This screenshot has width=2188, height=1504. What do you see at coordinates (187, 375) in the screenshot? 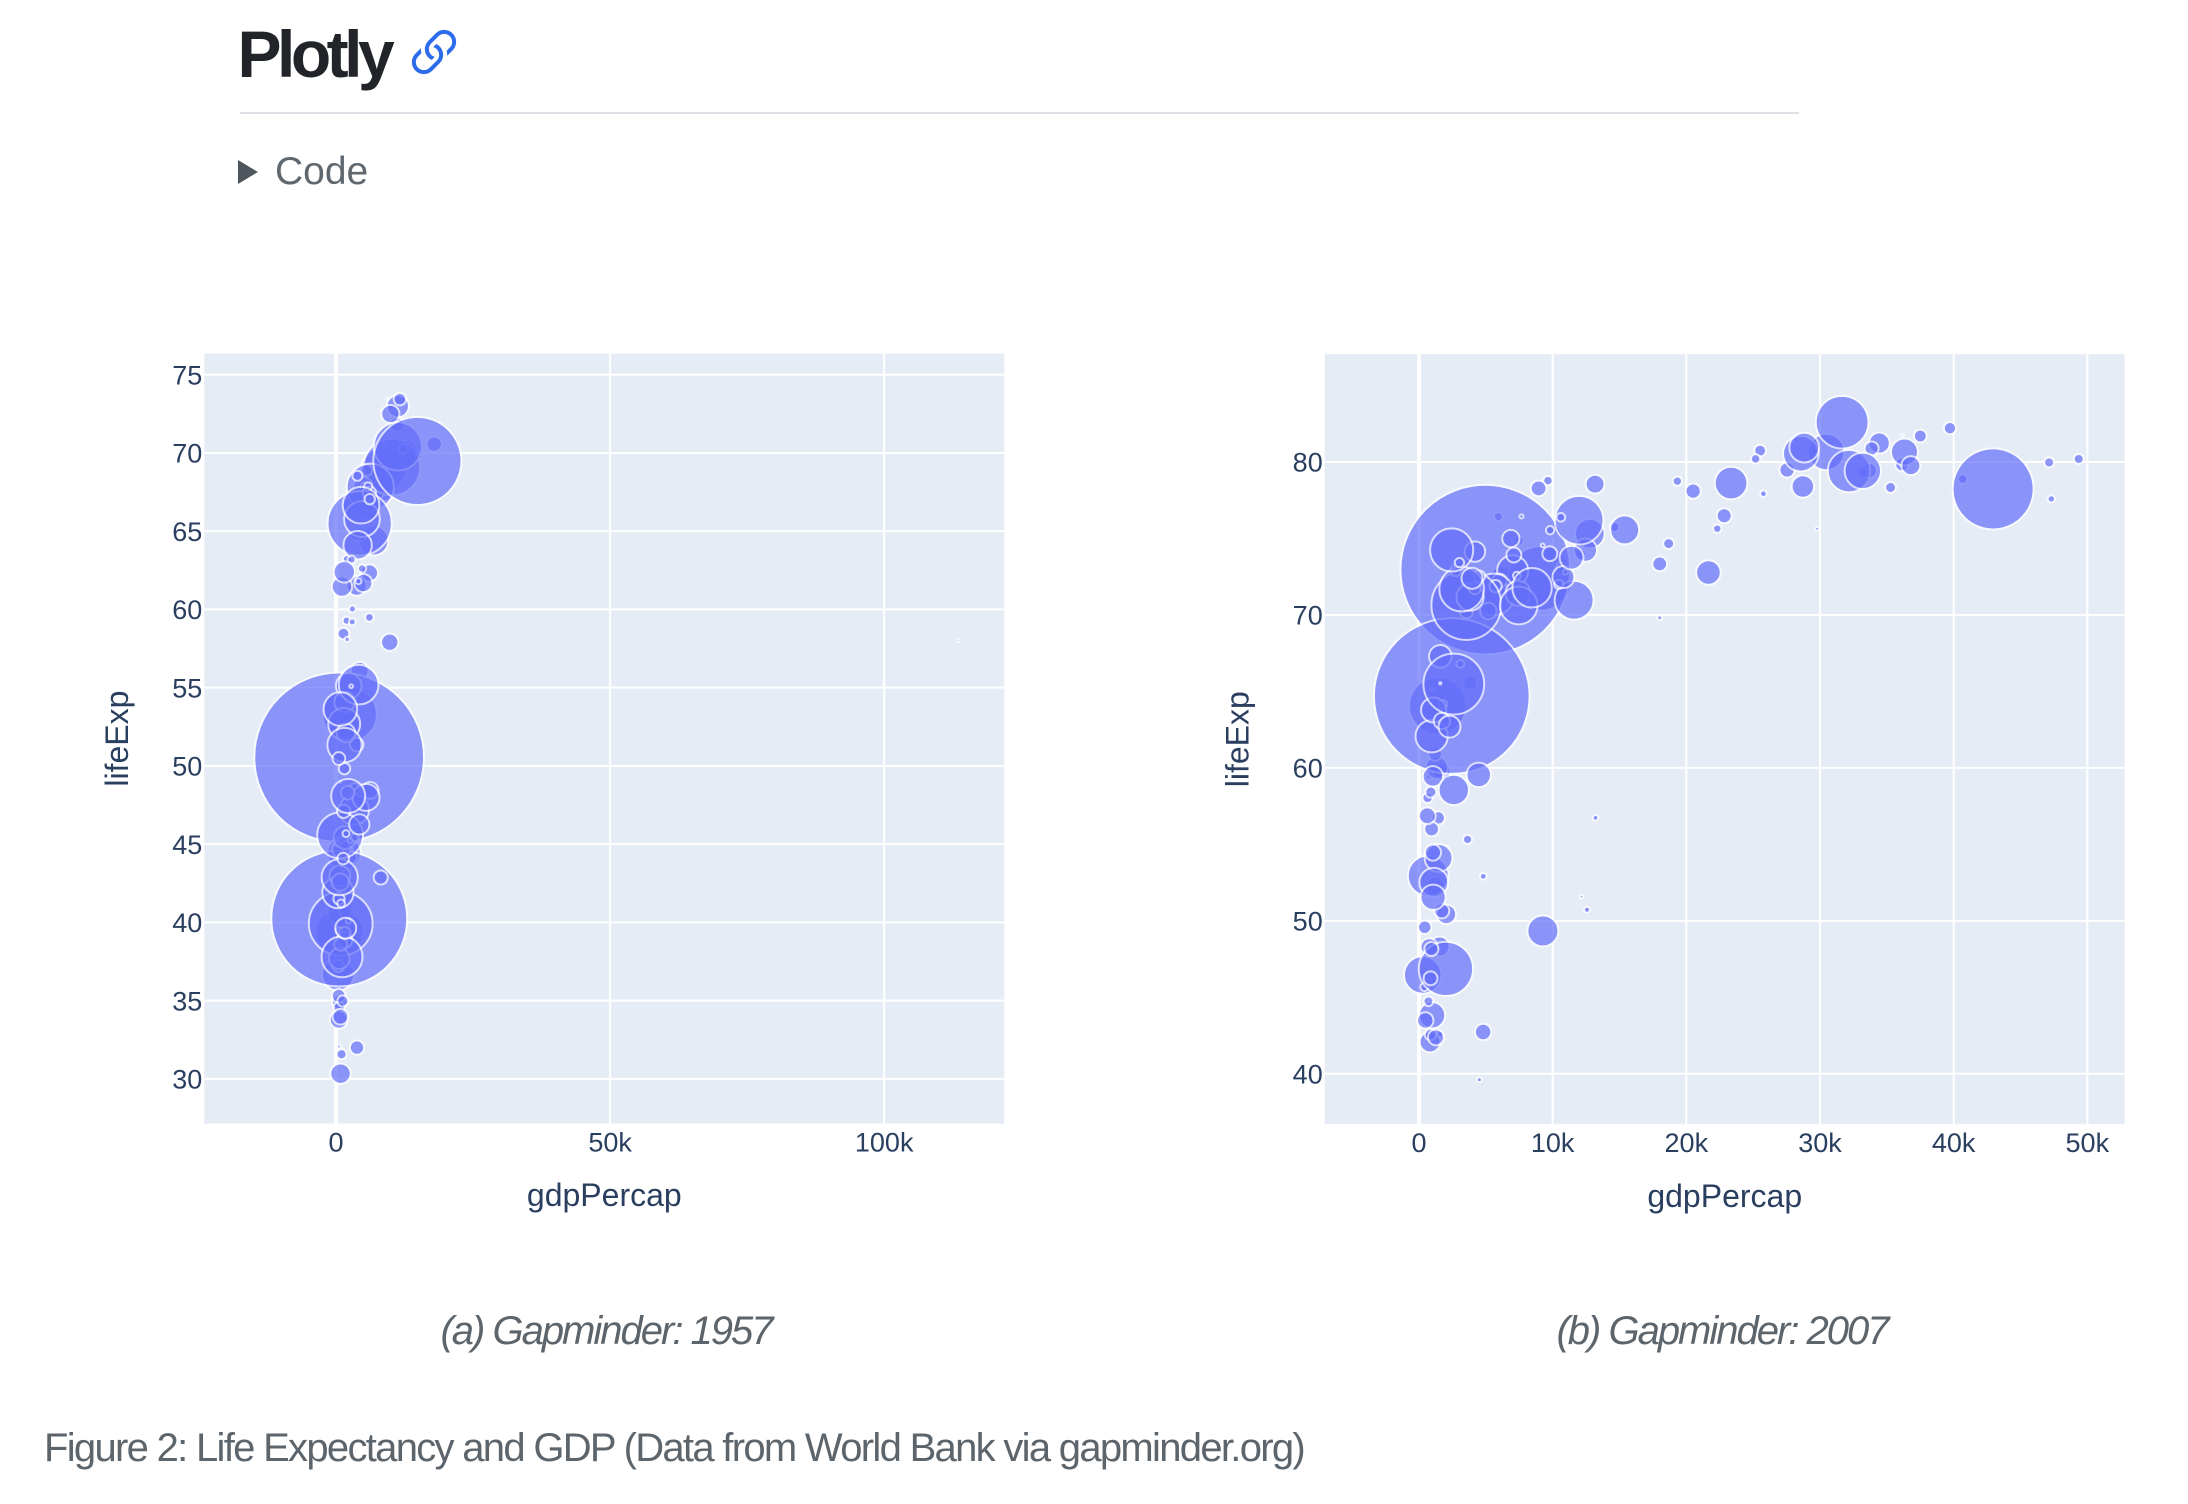
I see `svg-text: 75` at bounding box center [187, 375].